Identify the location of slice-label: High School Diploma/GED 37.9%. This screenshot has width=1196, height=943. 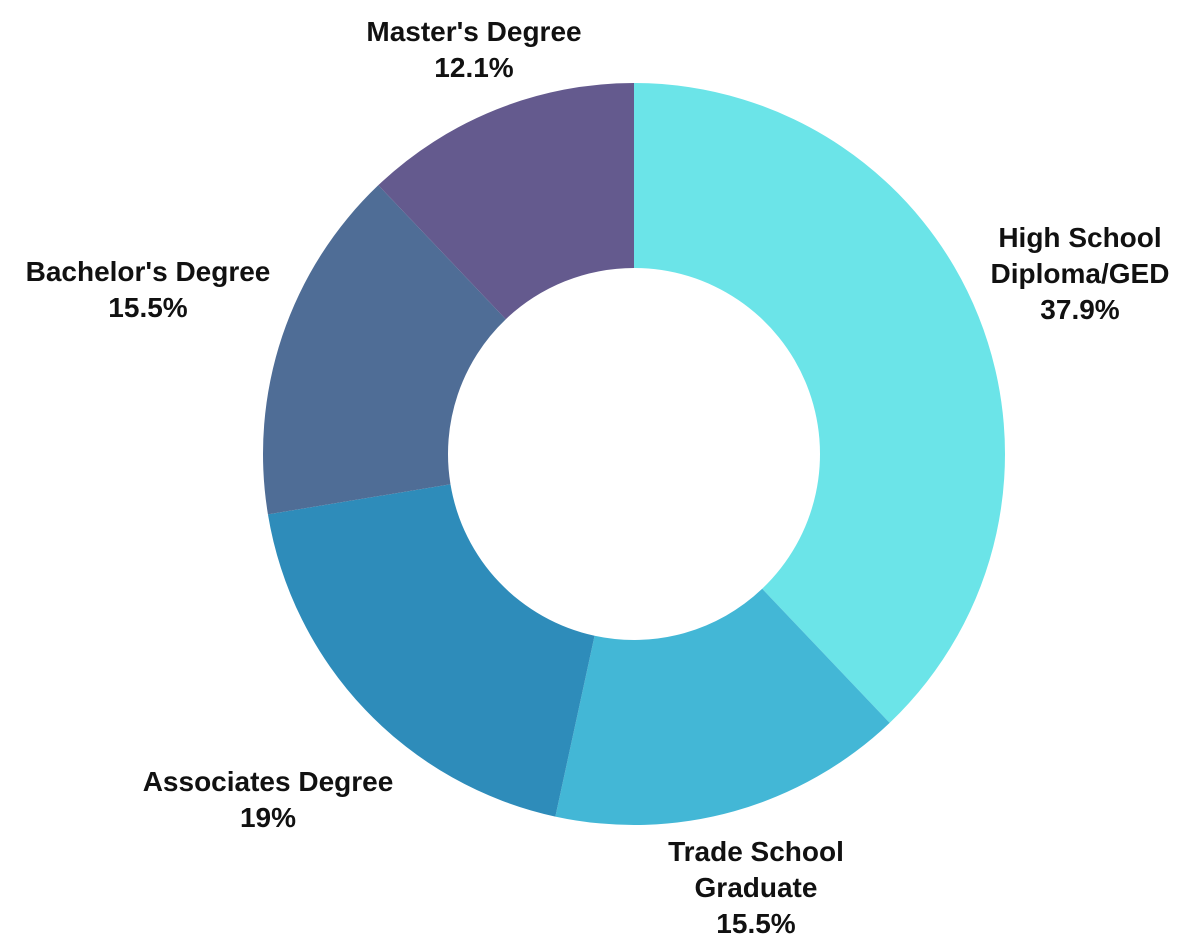
(1080, 274).